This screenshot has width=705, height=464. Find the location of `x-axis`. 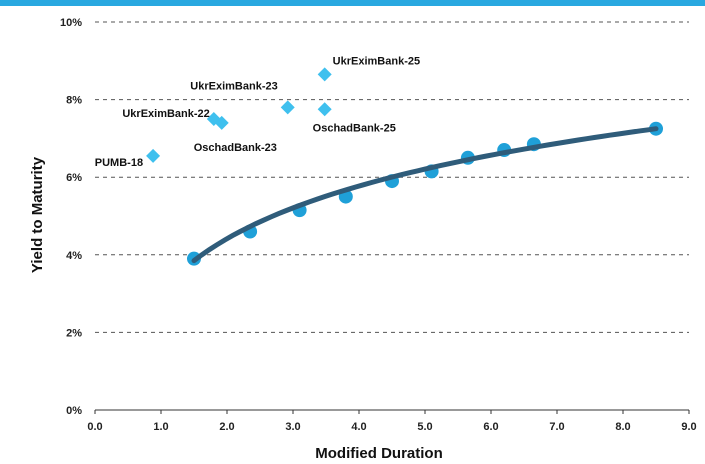

x-axis is located at coordinates (392, 411).